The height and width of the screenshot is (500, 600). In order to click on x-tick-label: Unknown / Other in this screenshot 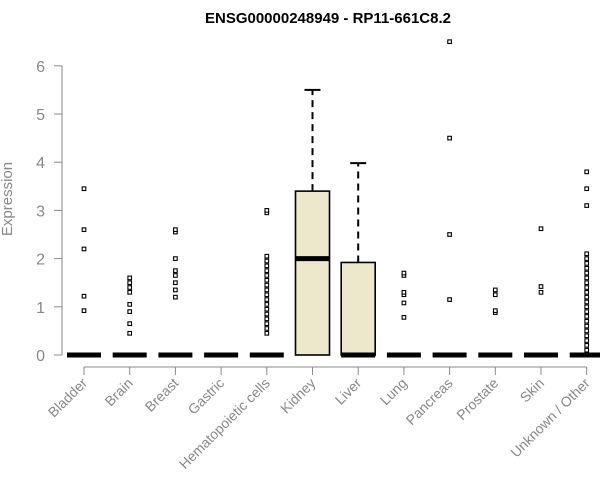, I will do `click(550, 418)`.